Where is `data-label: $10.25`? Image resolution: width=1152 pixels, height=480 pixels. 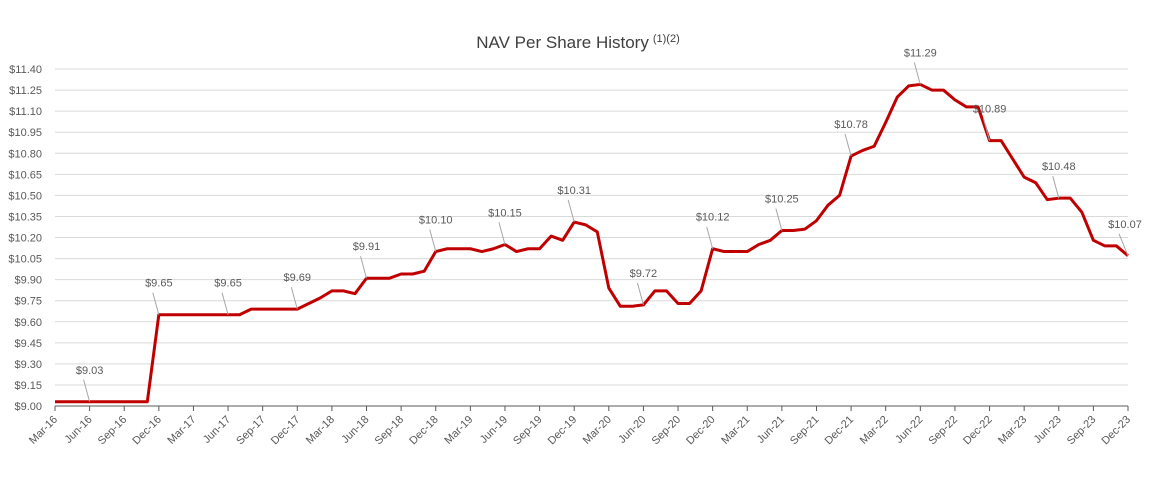
data-label: $10.25 is located at coordinates (782, 199).